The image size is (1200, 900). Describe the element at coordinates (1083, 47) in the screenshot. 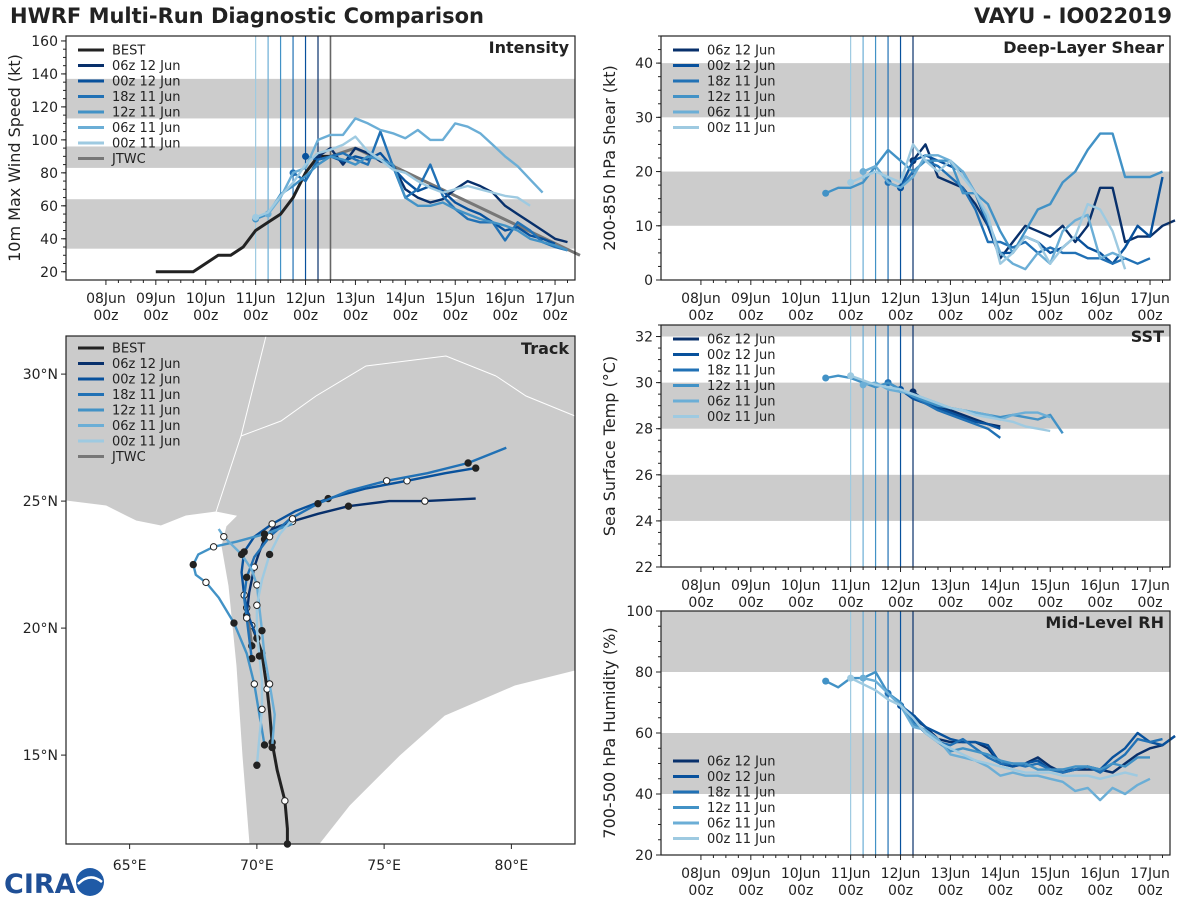

I see `panel-title: Deep-Layer Shear` at that location.